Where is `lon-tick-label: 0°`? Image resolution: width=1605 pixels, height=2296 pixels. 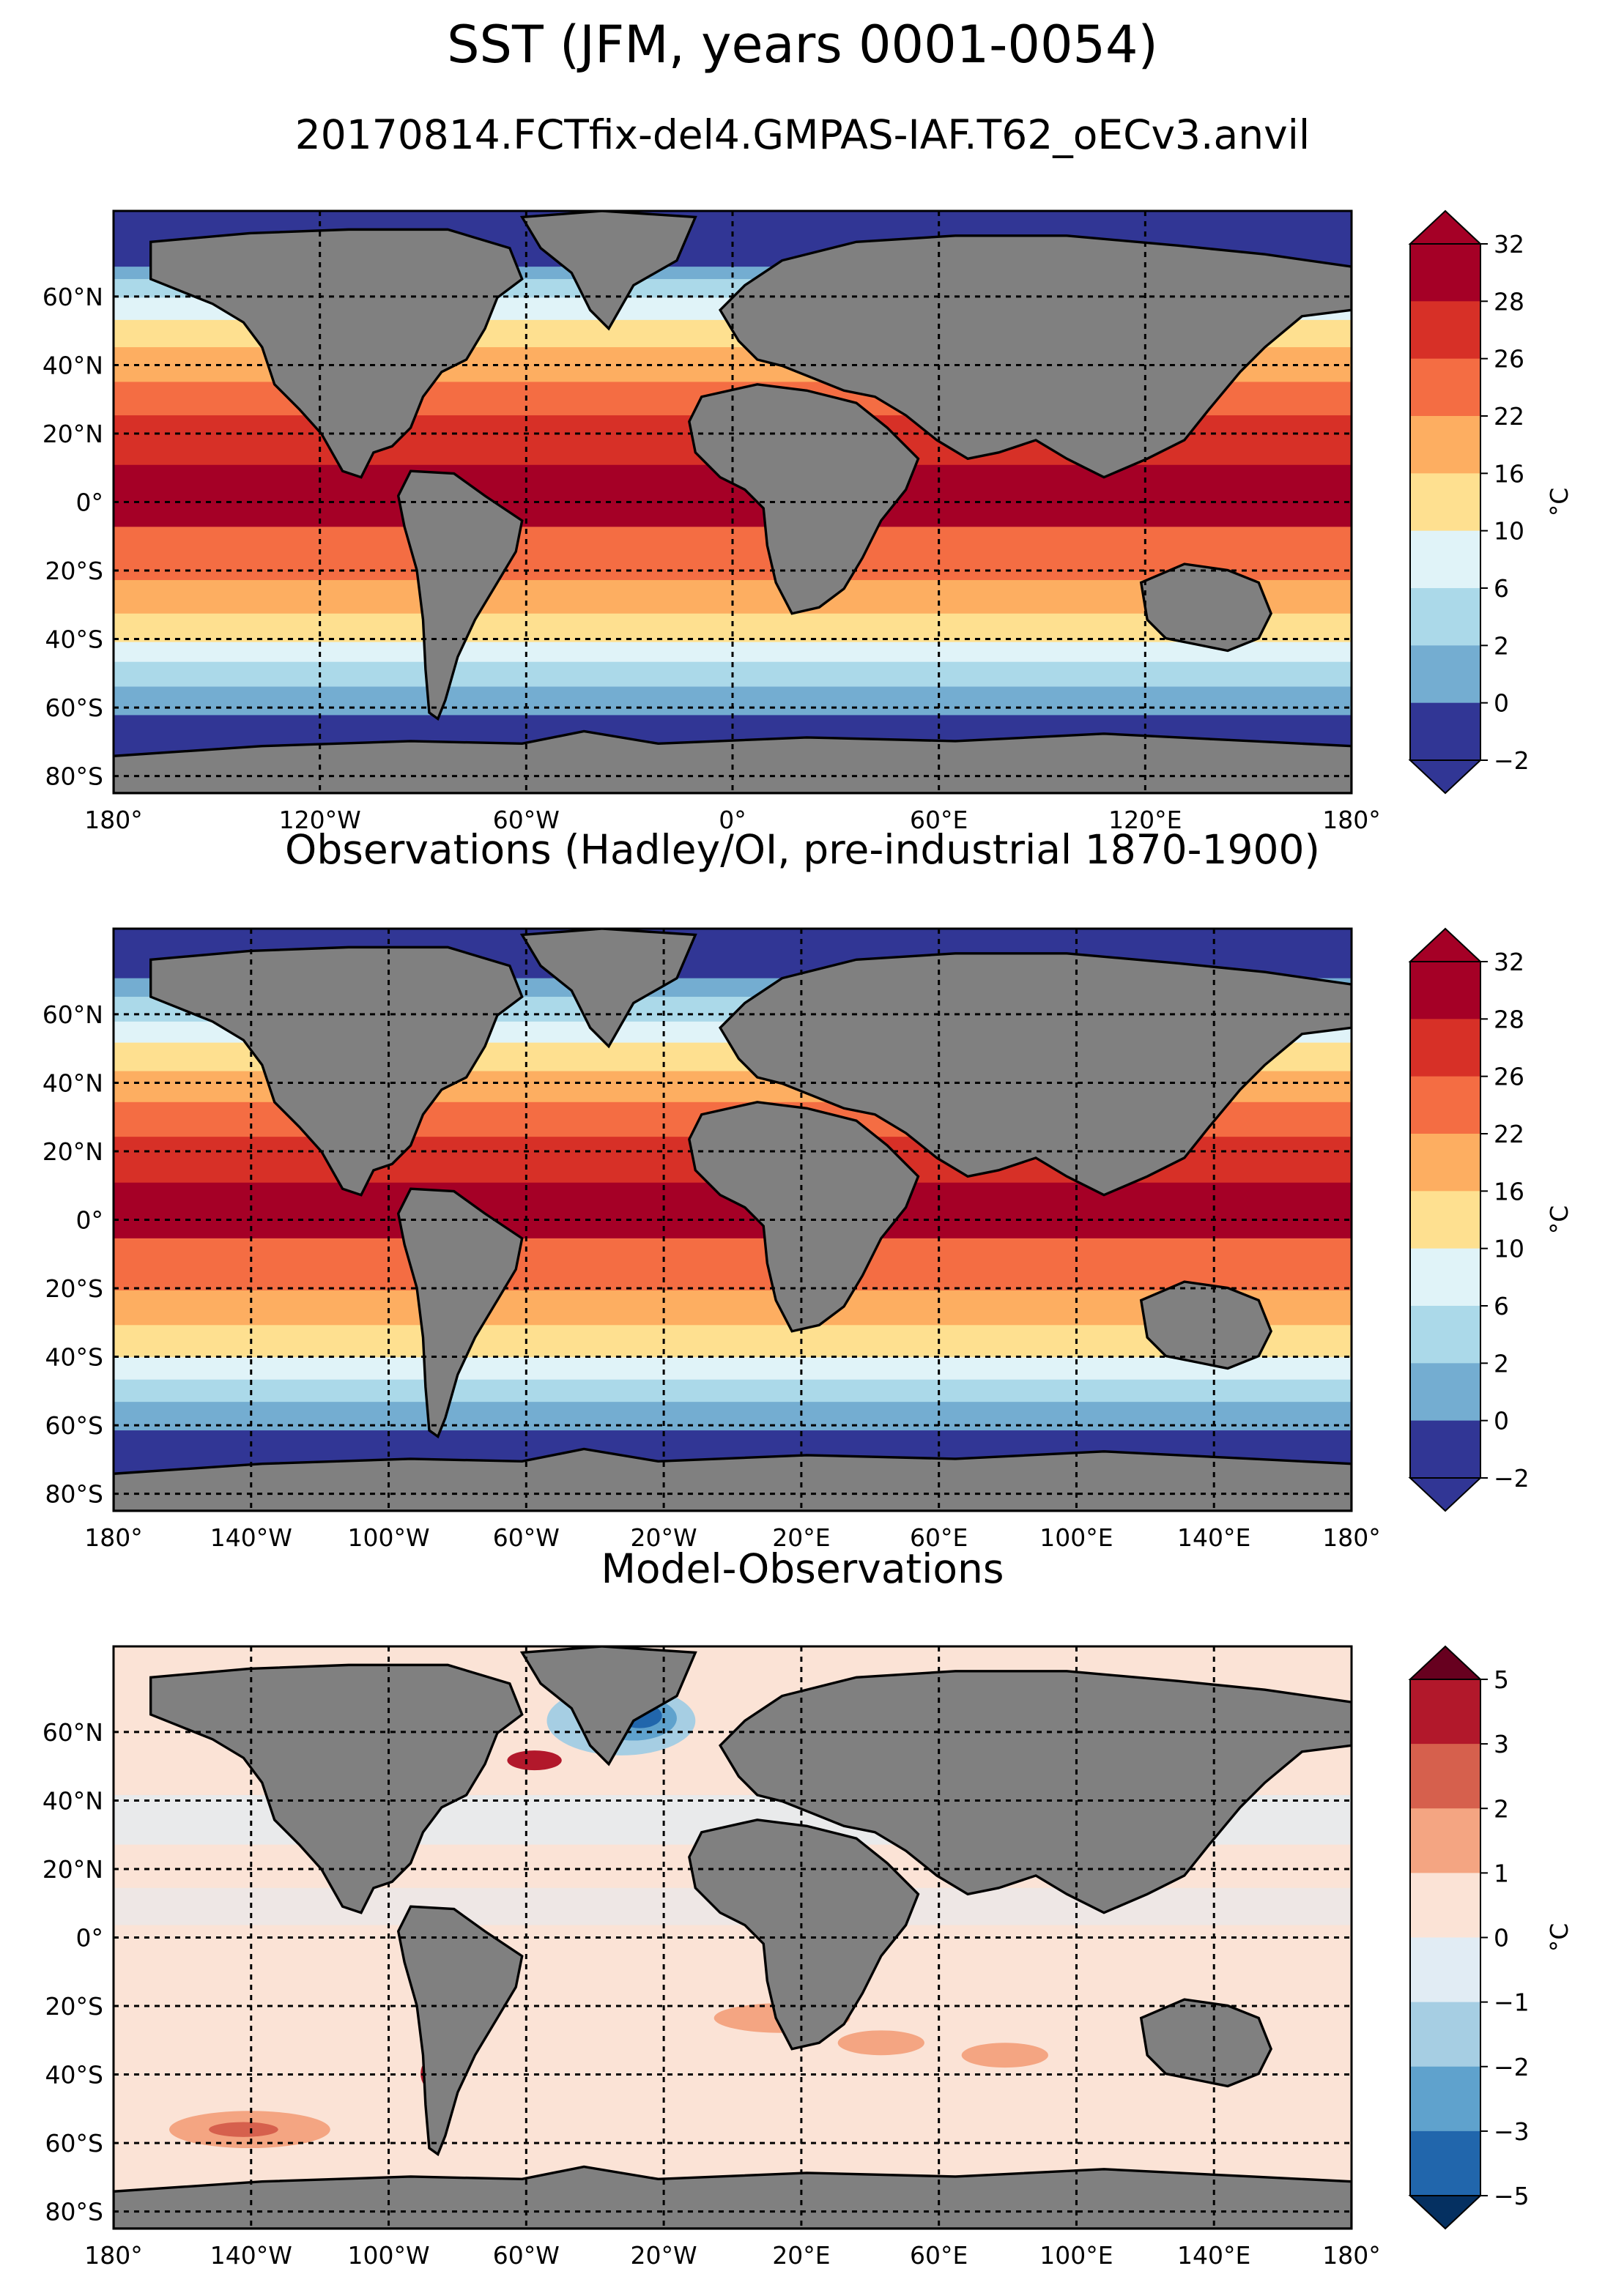 lon-tick-label: 0° is located at coordinates (732, 820).